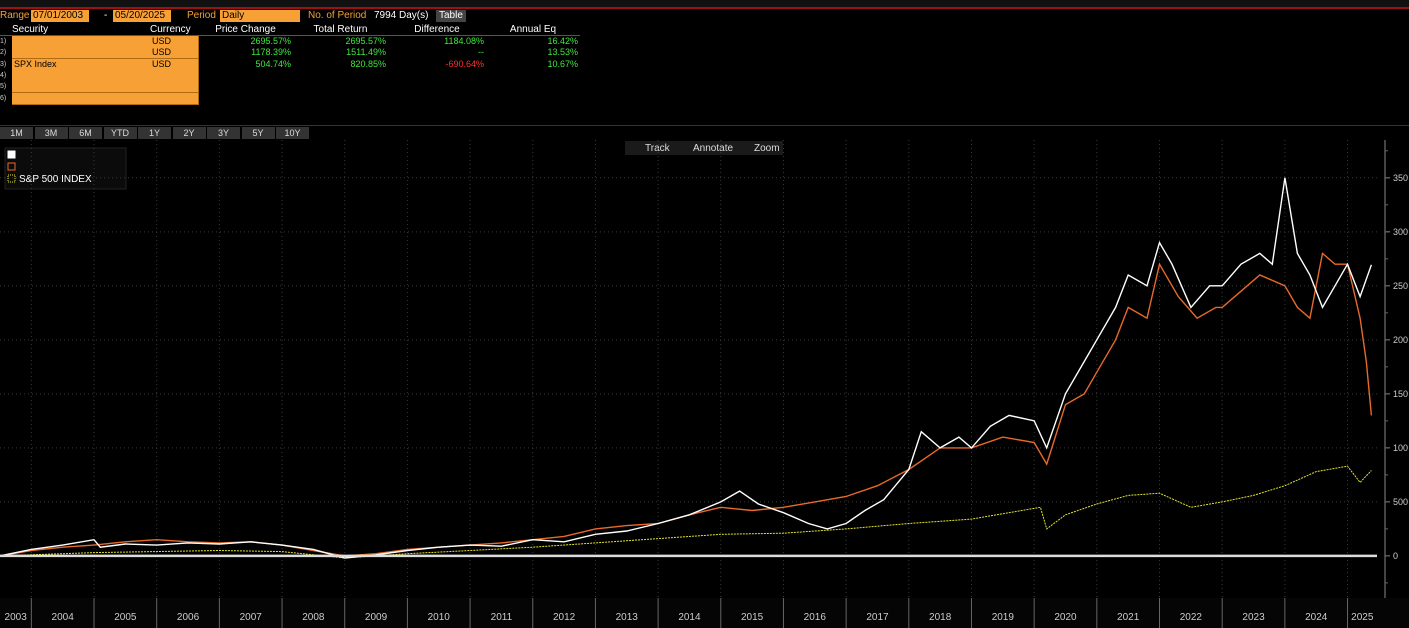  Describe the element at coordinates (1191, 617) in the screenshot. I see `x-tick-label: 2022` at that location.